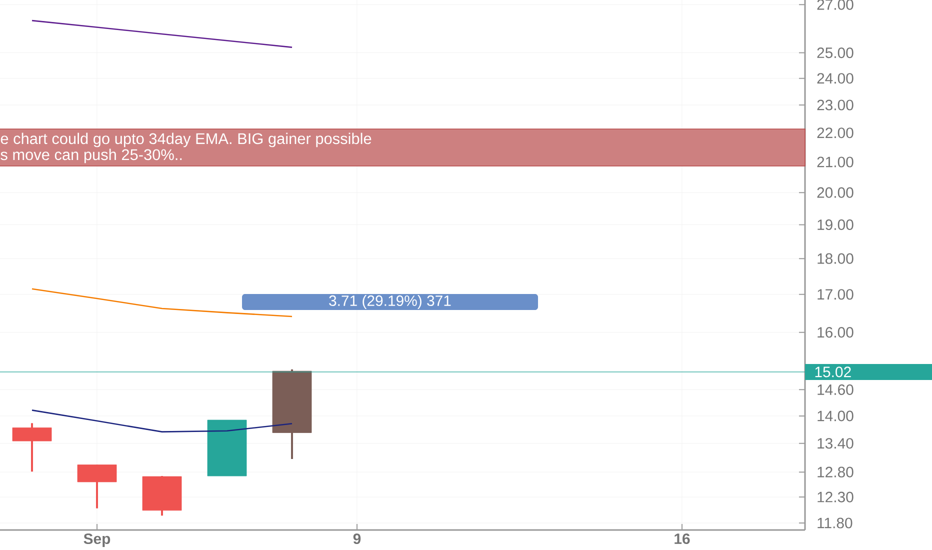 This screenshot has width=932, height=550. I want to click on annotation: e chart could go upto 34day EMA. BIG gainer possible, so click(186, 140).